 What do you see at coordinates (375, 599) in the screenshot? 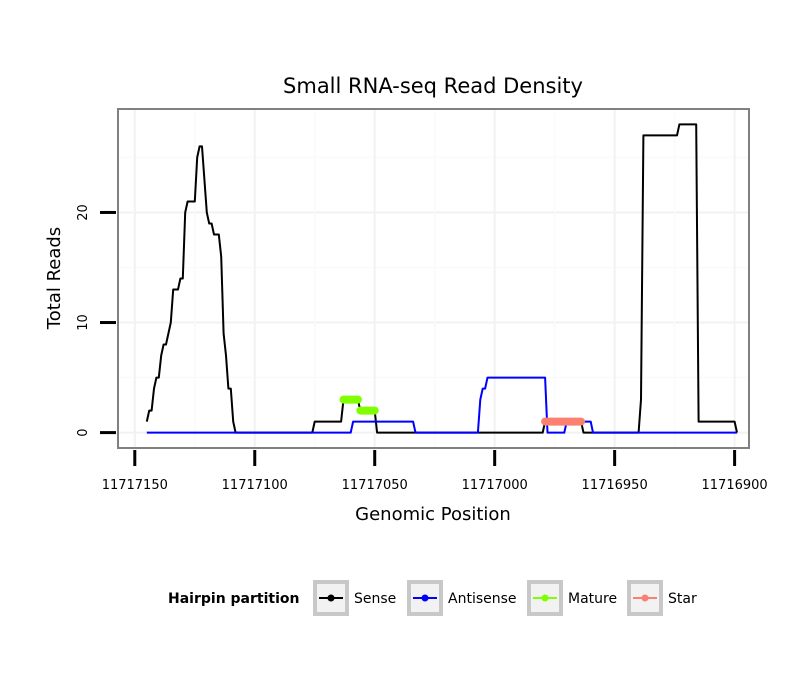
I see `legend-label-sense: Sense` at bounding box center [375, 599].